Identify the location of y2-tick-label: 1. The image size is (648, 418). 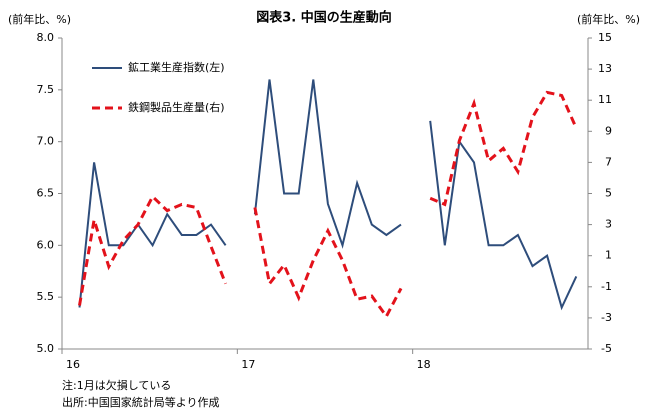
(608, 255).